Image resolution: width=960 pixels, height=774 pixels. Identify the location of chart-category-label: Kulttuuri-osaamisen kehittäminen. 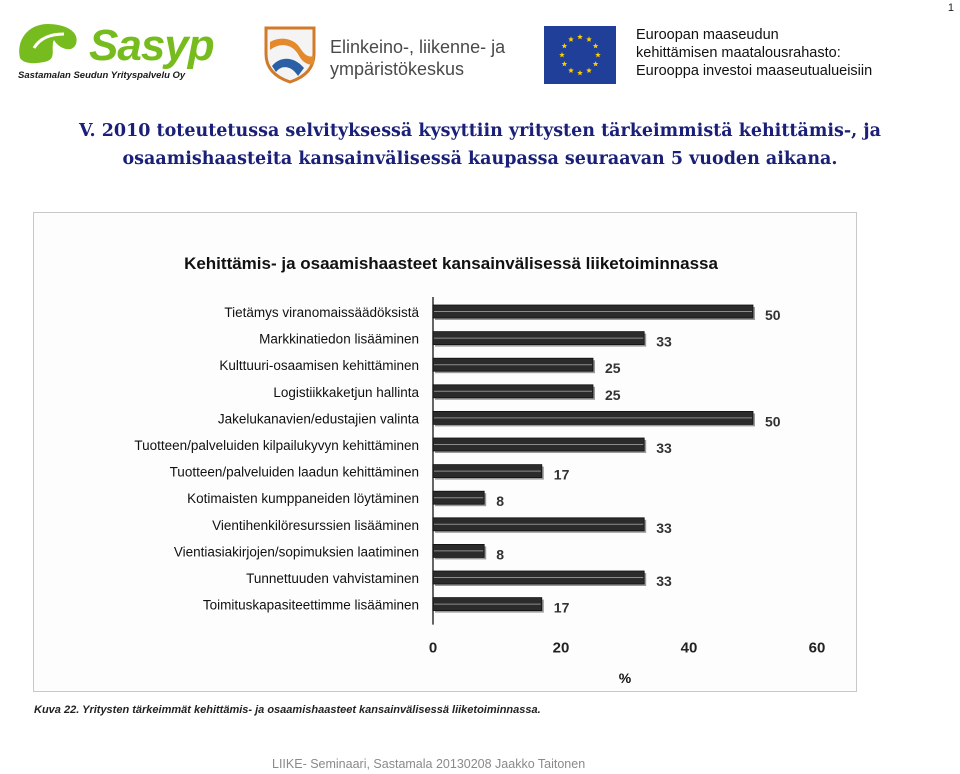
(319, 365).